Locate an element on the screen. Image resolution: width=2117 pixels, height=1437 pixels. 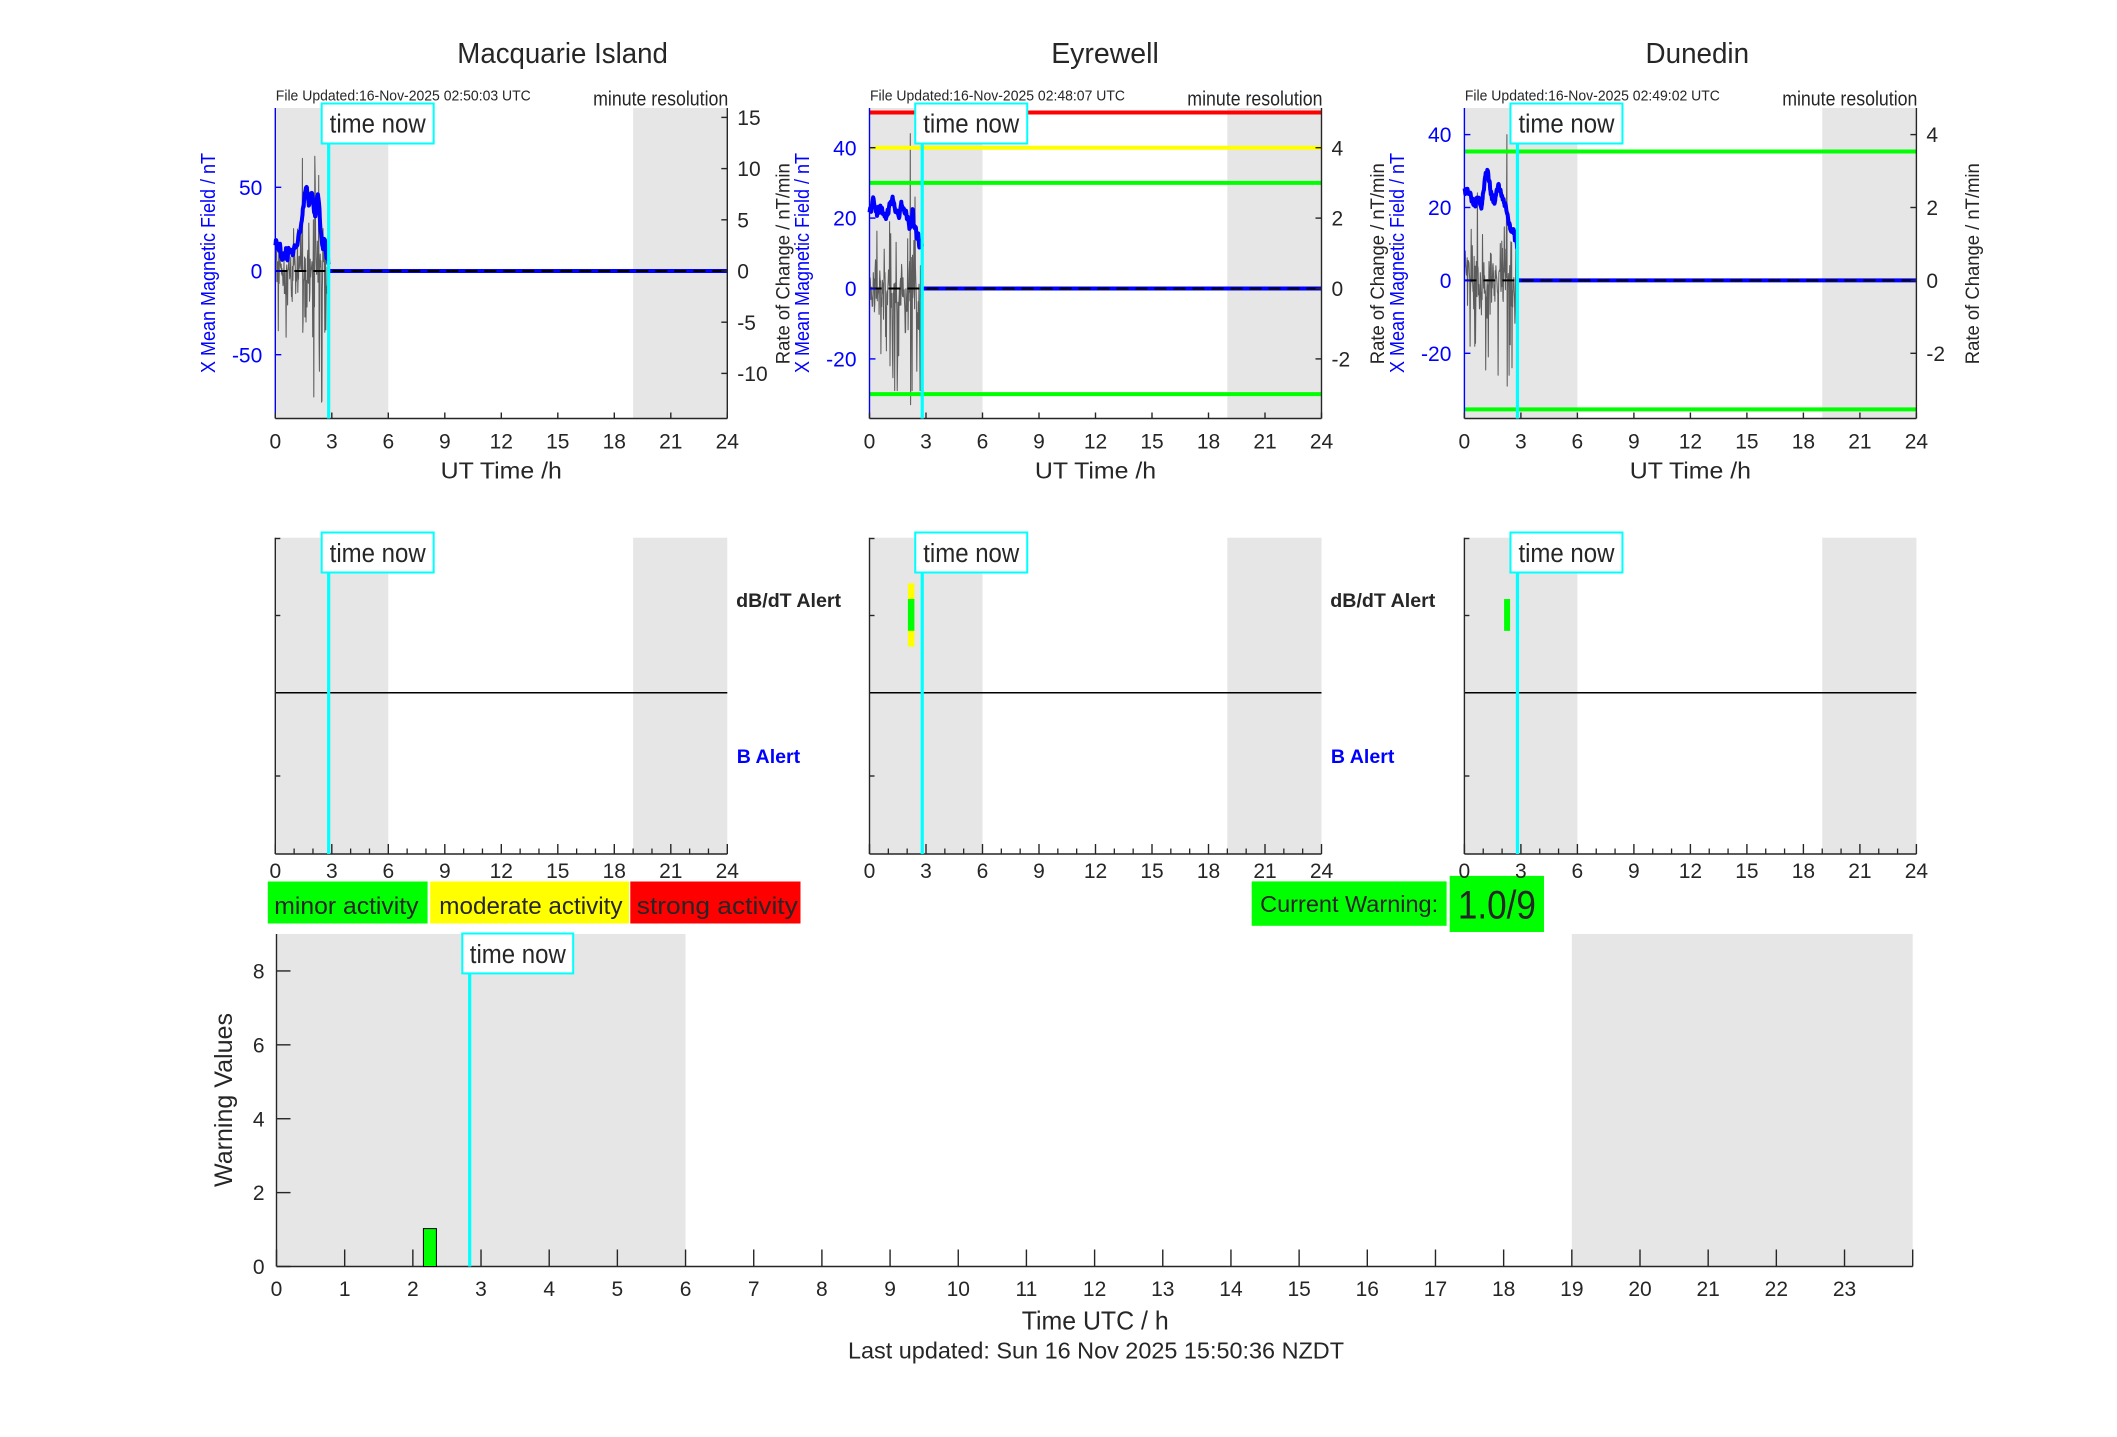
svg-text: 1.0/9 is located at coordinates (1497, 906).